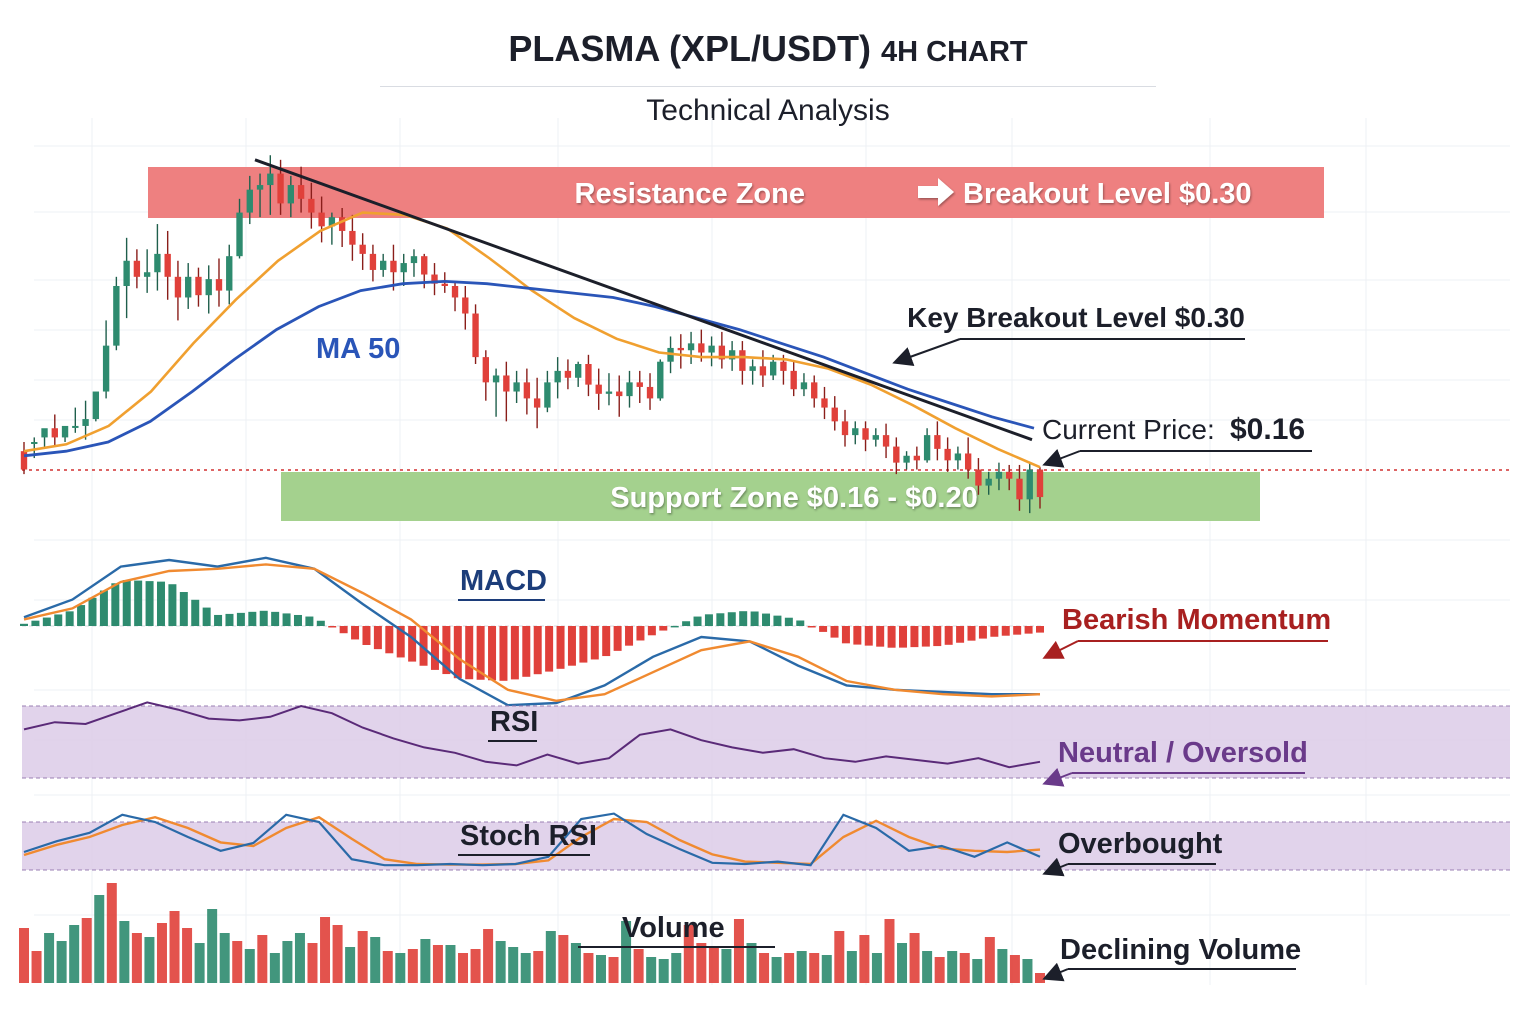 The height and width of the screenshot is (1024, 1536). I want to click on neutral-arrow-icon, so click(1057, 777).